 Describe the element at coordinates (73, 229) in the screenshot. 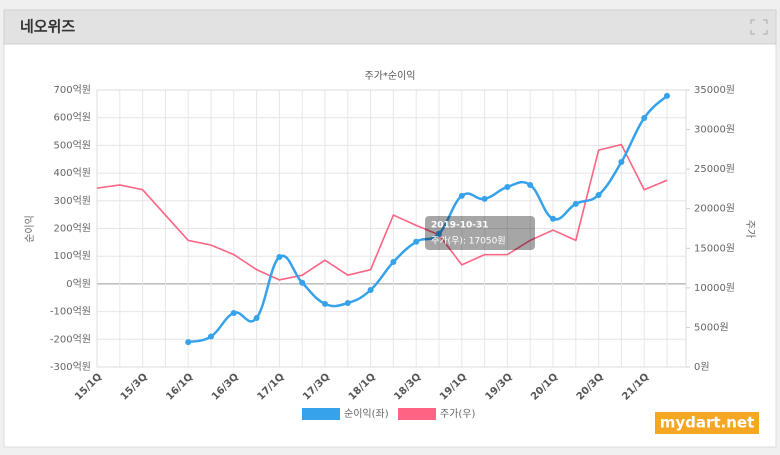

I see `y-tick-label: 200억원` at that location.